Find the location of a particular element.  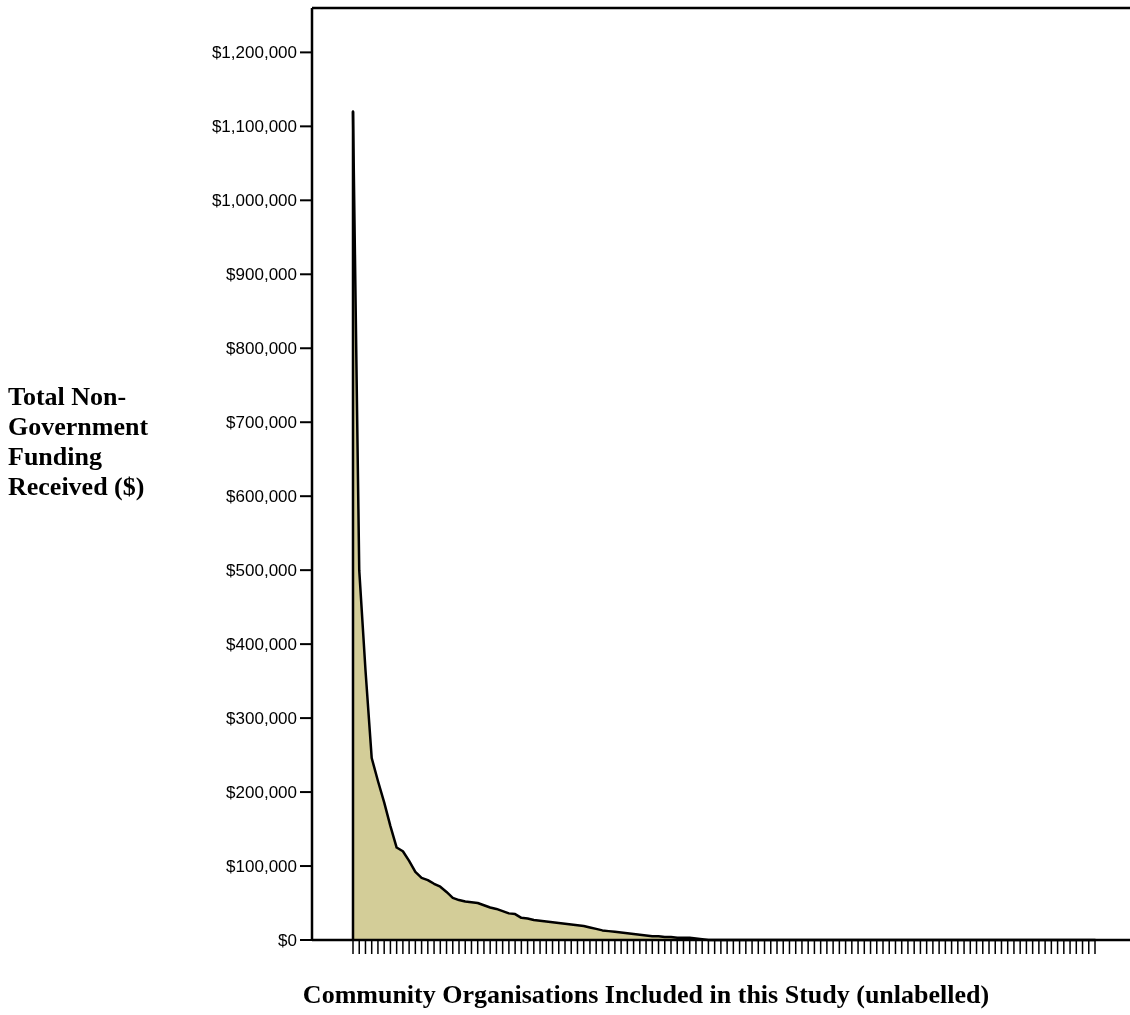

y-tick-label: $1,100,000 is located at coordinates (254, 127).